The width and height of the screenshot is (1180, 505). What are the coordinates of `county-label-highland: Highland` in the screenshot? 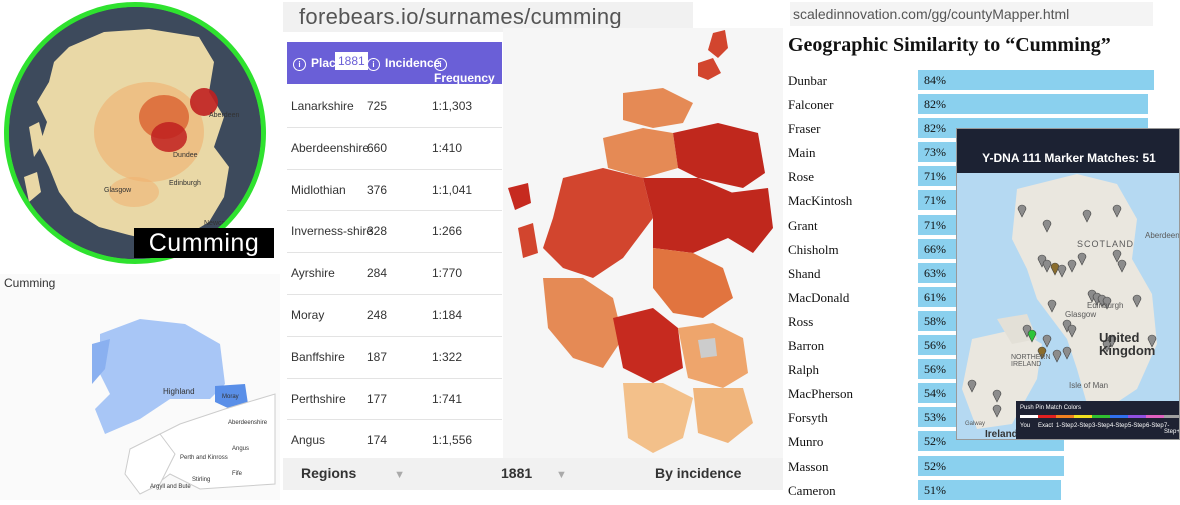 It's located at (179, 391).